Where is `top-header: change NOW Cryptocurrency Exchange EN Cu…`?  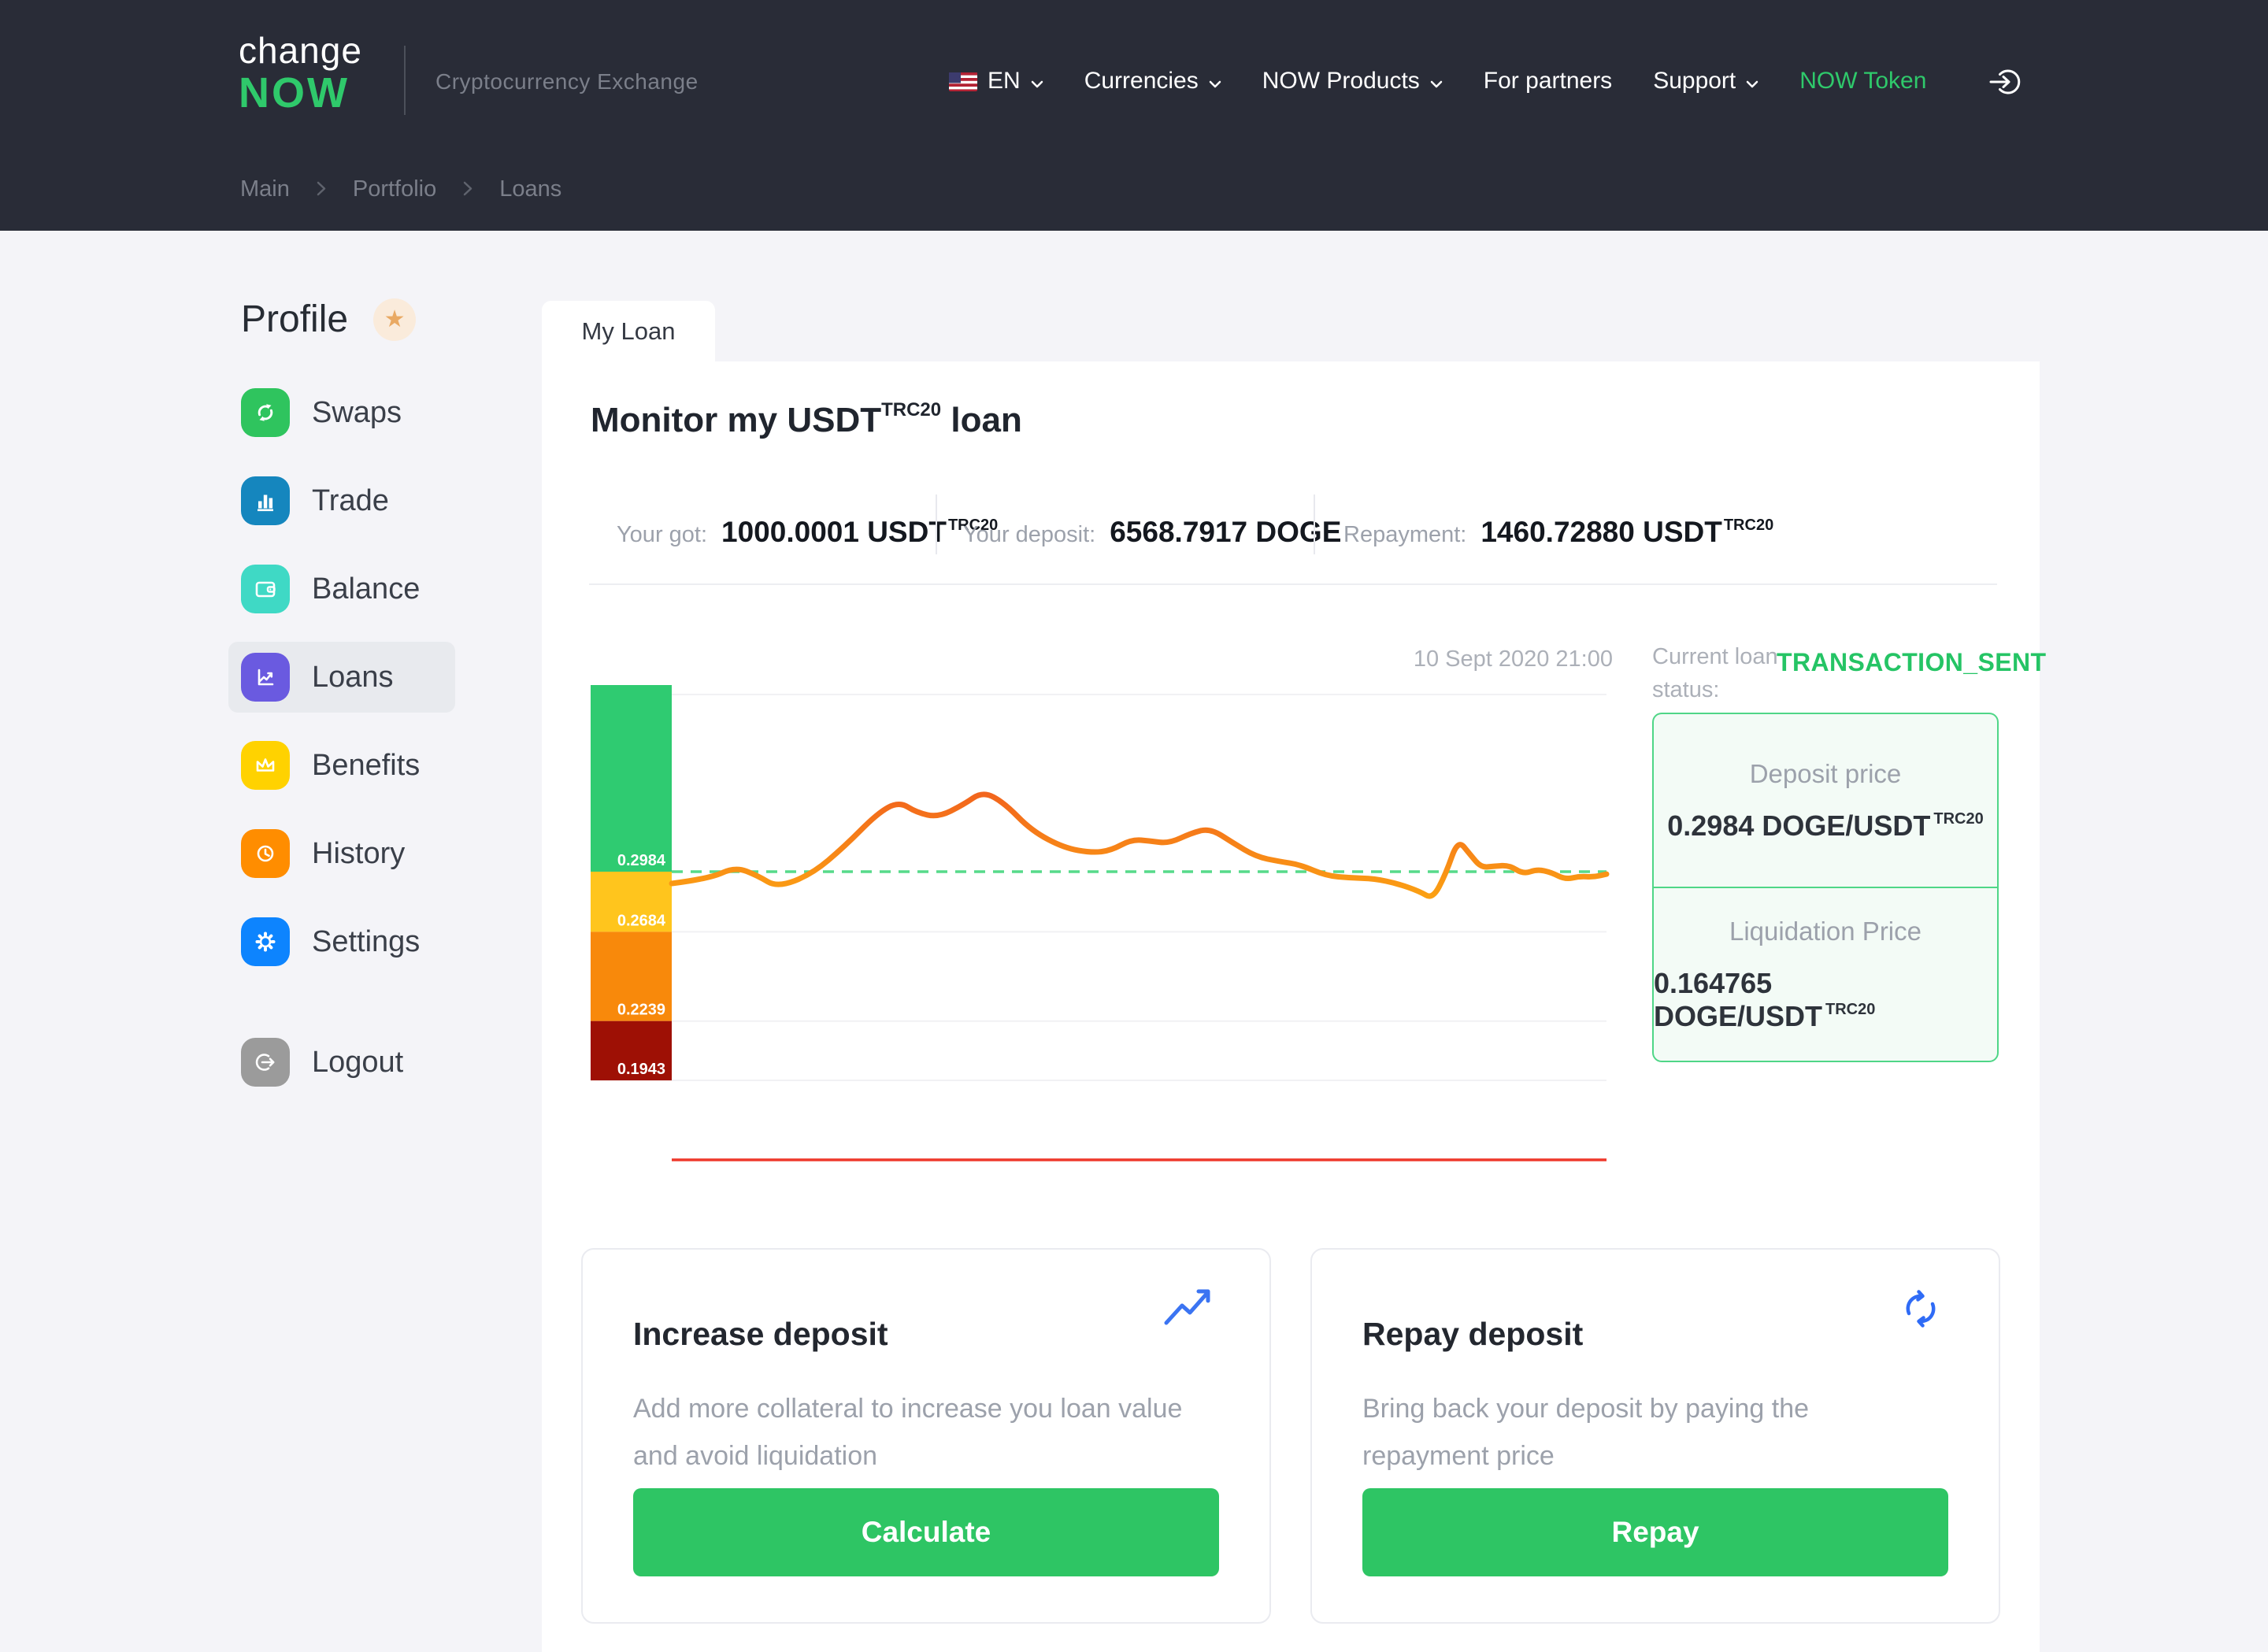 top-header: change NOW Cryptocurrency Exchange EN Cu… is located at coordinates (1134, 115).